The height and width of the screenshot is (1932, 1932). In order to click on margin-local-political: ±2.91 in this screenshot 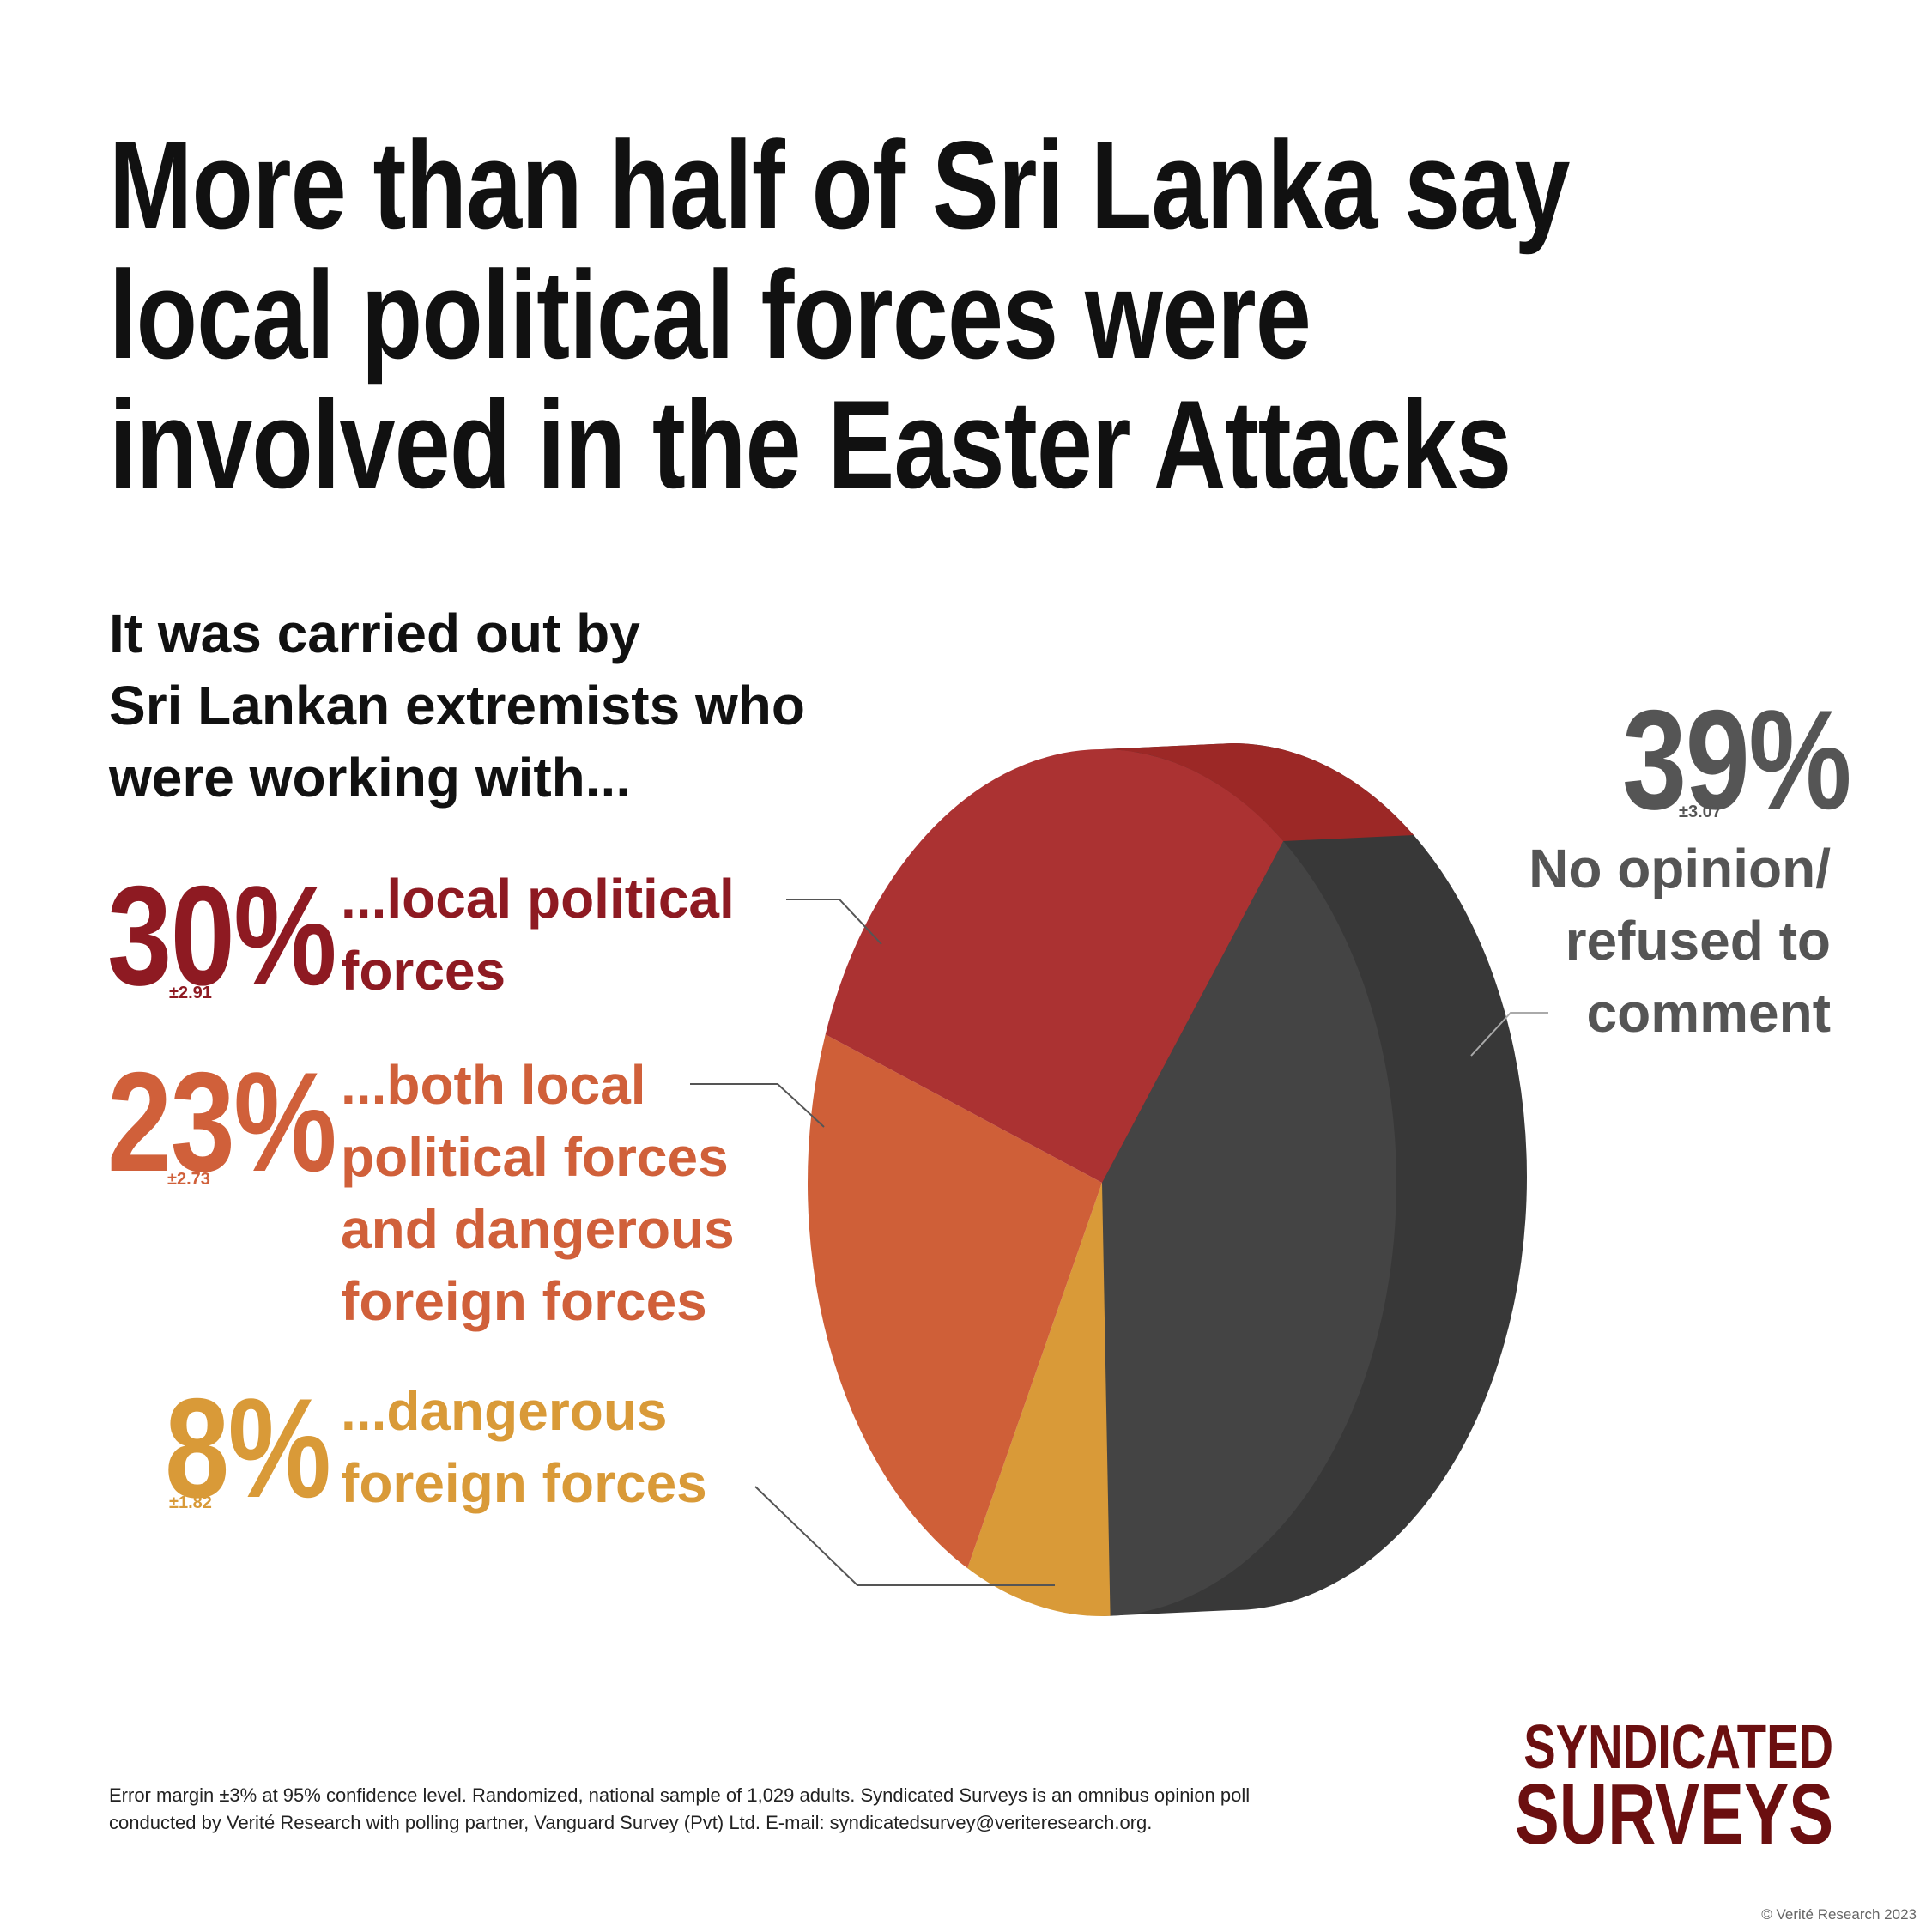, I will do `click(191, 993)`.